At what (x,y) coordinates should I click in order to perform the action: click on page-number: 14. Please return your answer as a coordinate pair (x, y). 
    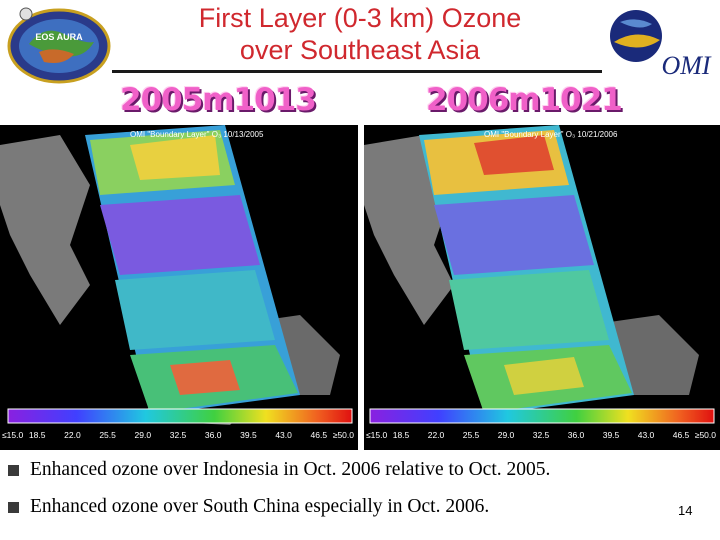
    Looking at the image, I should click on (685, 510).